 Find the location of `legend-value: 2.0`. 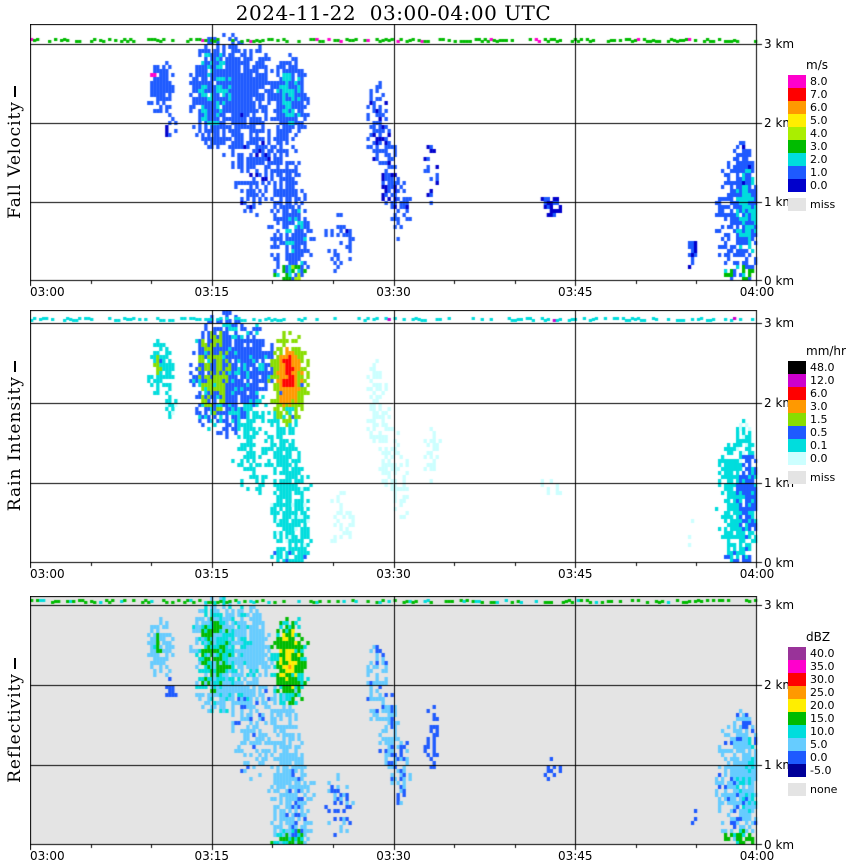

legend-value: 2.0 is located at coordinates (819, 159).